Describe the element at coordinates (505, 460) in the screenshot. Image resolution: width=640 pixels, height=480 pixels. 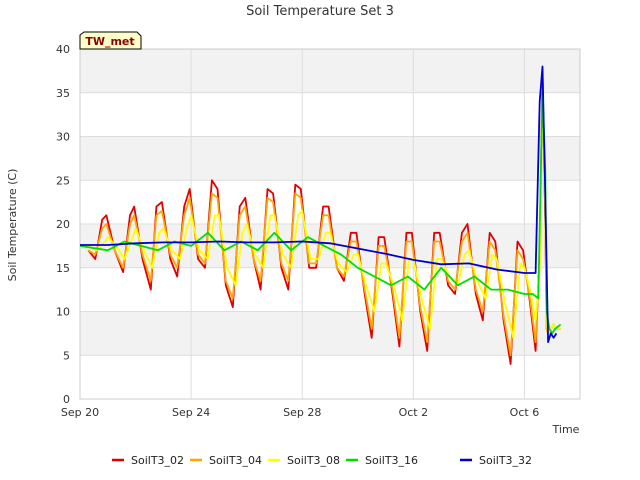
I see `legend-label-soilt3-32: SoilT3_32` at that location.